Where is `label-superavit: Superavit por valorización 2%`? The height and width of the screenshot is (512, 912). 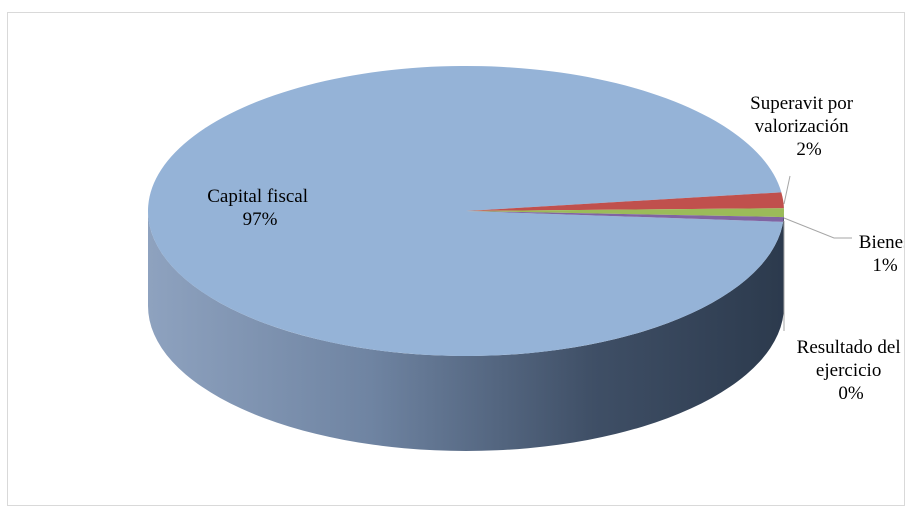
label-superavit: Superavit por valorización 2% is located at coordinates (804, 126).